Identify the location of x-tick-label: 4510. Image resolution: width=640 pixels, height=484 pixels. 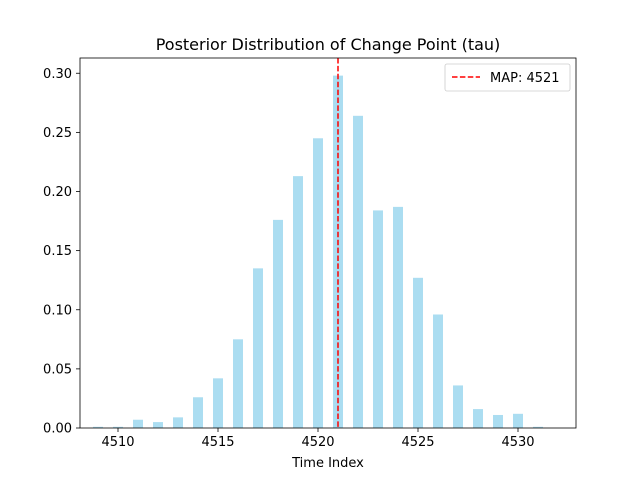
(117, 442).